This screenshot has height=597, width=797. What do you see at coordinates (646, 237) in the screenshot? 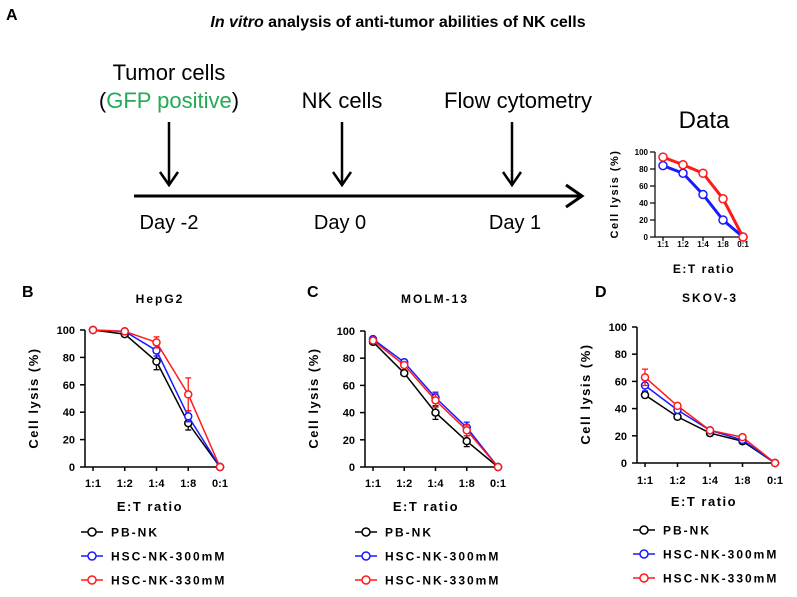
I see `chart-inset-ytick-label: 0` at bounding box center [646, 237].